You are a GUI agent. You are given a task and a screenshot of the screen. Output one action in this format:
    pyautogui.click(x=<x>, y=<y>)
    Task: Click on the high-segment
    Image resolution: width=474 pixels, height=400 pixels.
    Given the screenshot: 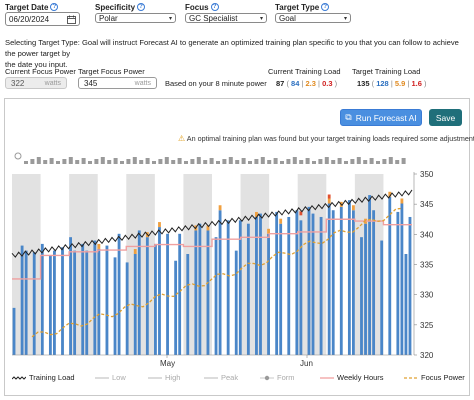 What is the action you would take?
    pyautogui.click(x=329, y=196)
    